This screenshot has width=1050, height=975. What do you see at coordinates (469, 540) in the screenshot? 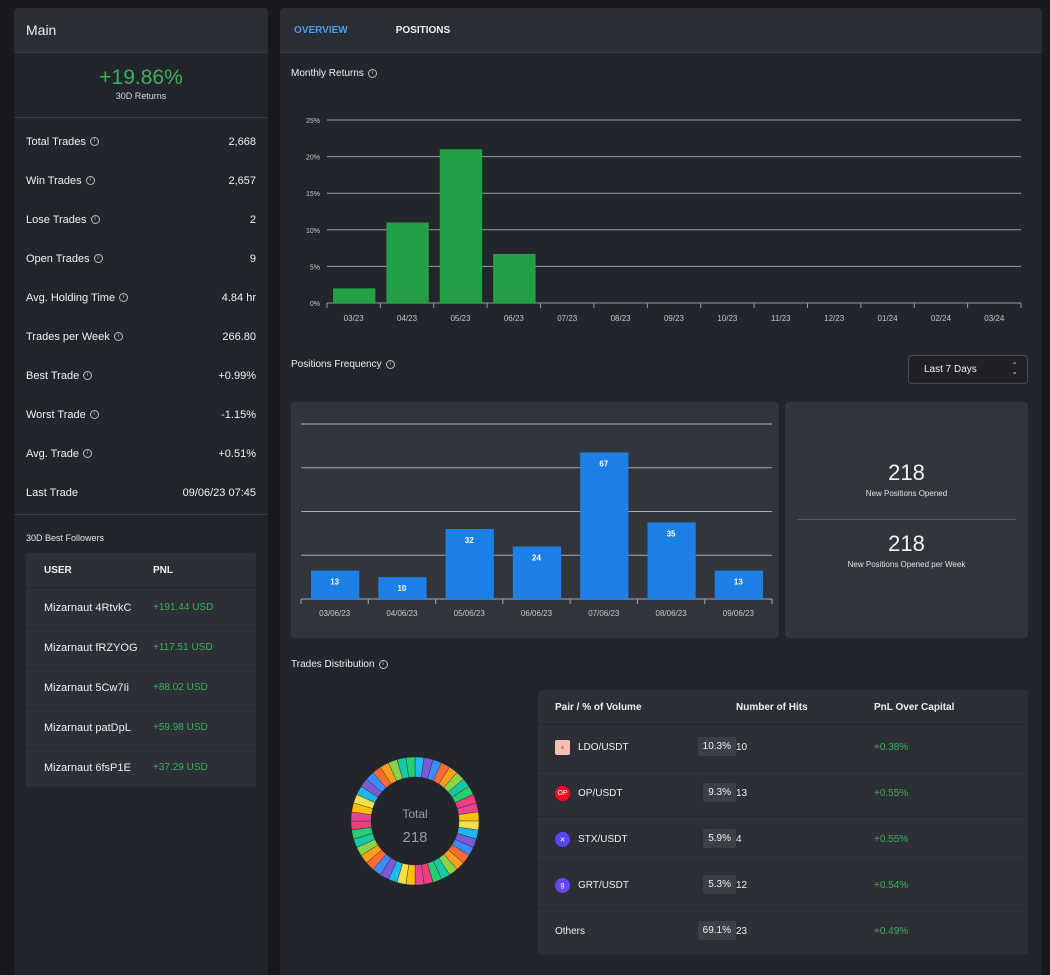
I see `data-label: 32` at bounding box center [469, 540].